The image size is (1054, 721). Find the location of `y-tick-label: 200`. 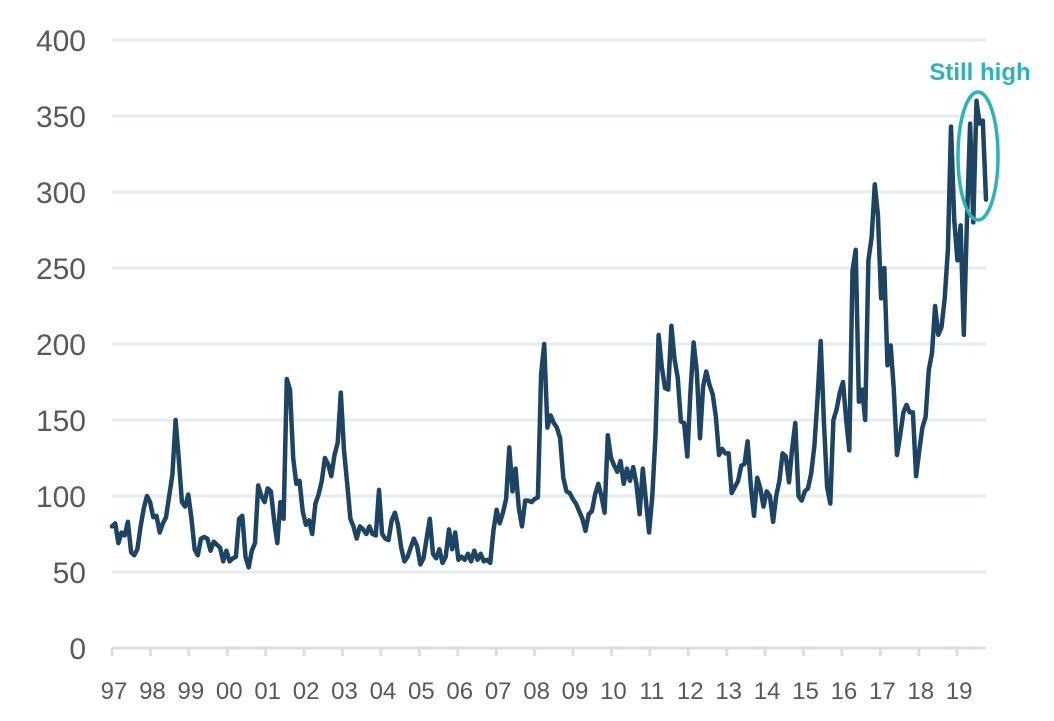

y-tick-label: 200 is located at coordinates (61, 345).